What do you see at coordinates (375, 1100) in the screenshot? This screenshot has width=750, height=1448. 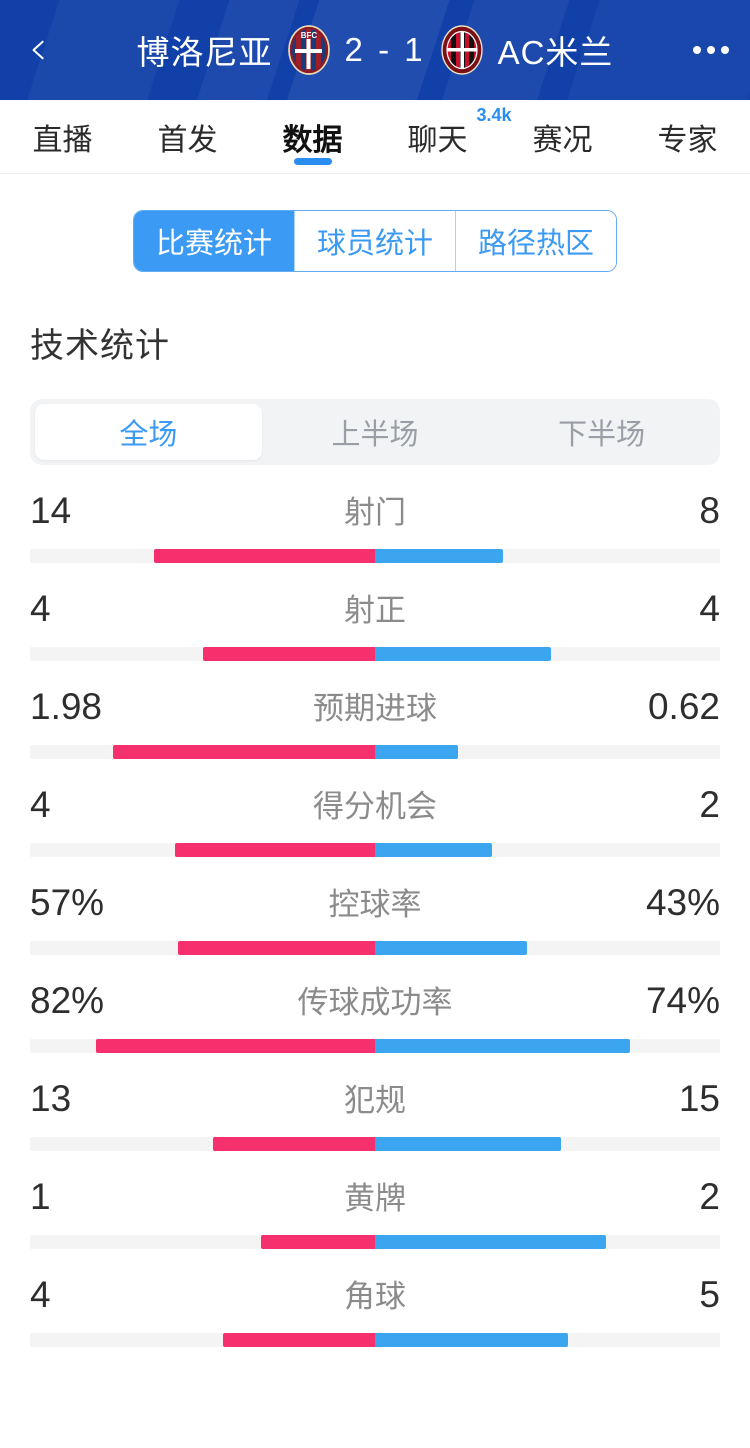 I see `stat-label: 犯规` at bounding box center [375, 1100].